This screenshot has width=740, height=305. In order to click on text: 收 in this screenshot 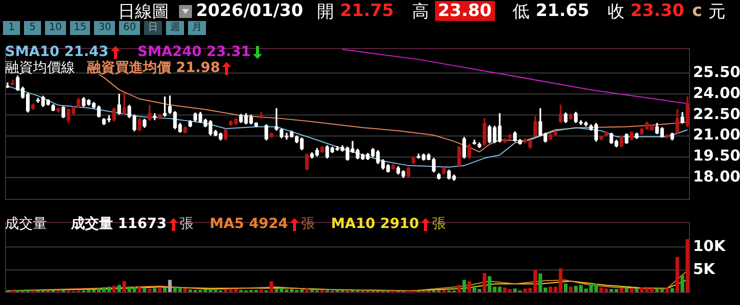, I will do `click(615, 11)`.